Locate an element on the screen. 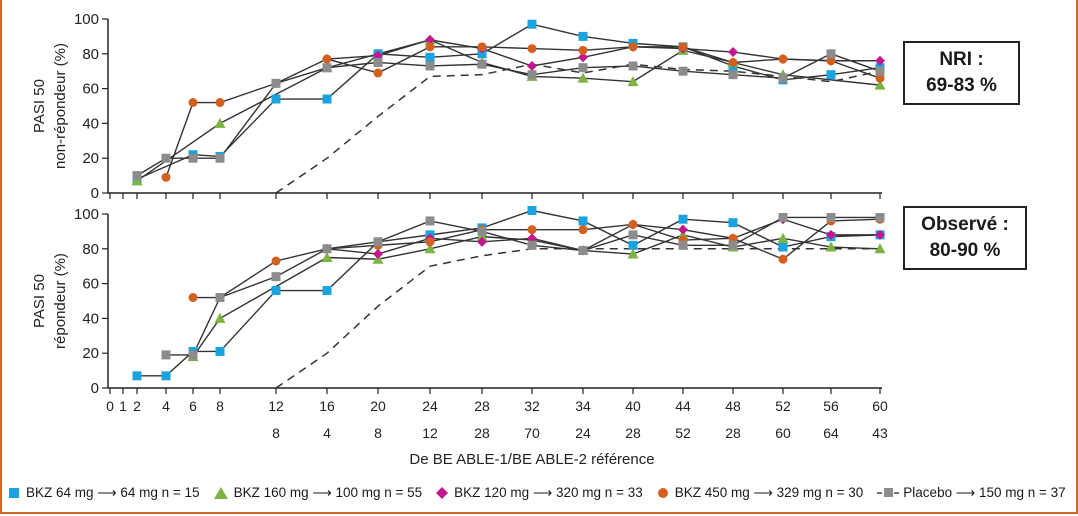 Image resolution: width=1078 pixels, height=516 pixels. n-label: 28 is located at coordinates (482, 433).